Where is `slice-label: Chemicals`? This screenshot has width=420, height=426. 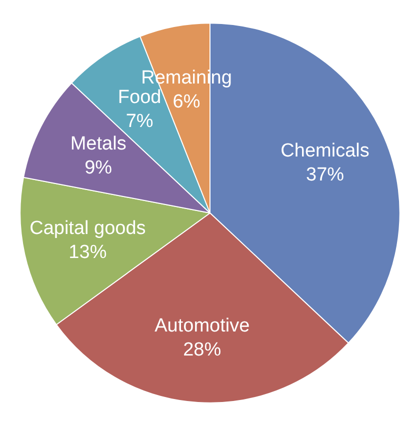 slice-label: Chemicals is located at coordinates (325, 151).